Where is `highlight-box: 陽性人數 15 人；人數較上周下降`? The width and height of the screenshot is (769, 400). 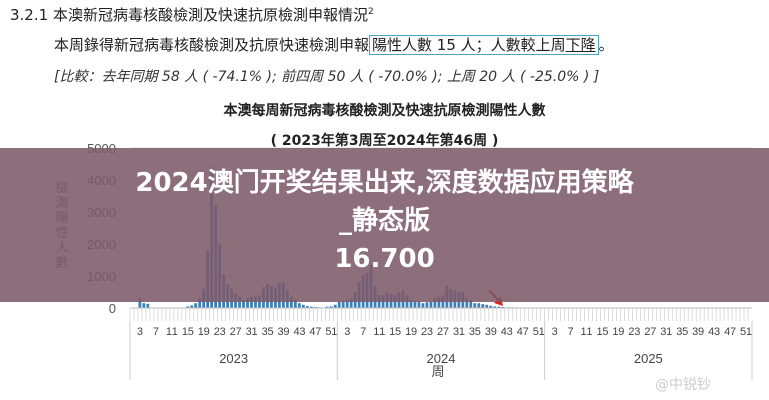 highlight-box: 陽性人數 15 人；人數較上周下降 is located at coordinates (484, 45).